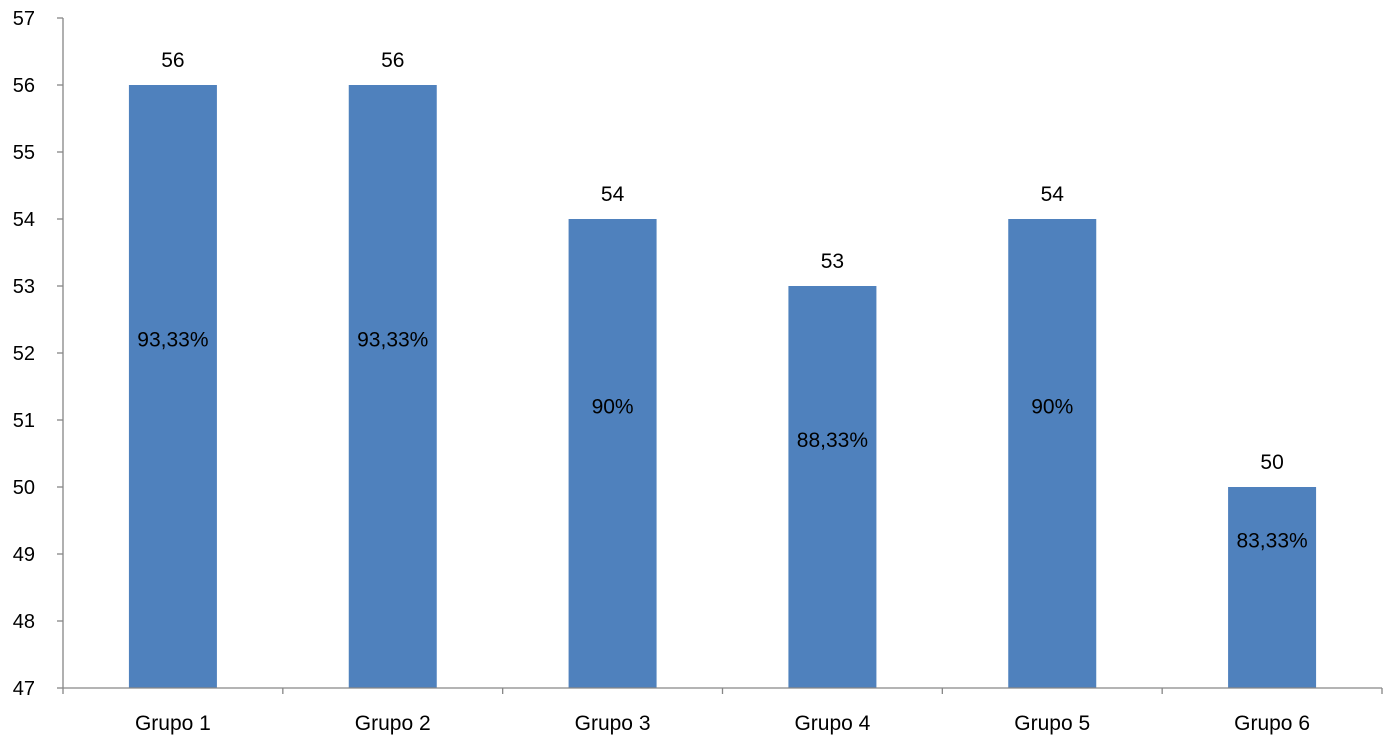 This screenshot has height=742, width=1386. What do you see at coordinates (24, 488) in the screenshot?
I see `y-tick-label: 50` at bounding box center [24, 488].